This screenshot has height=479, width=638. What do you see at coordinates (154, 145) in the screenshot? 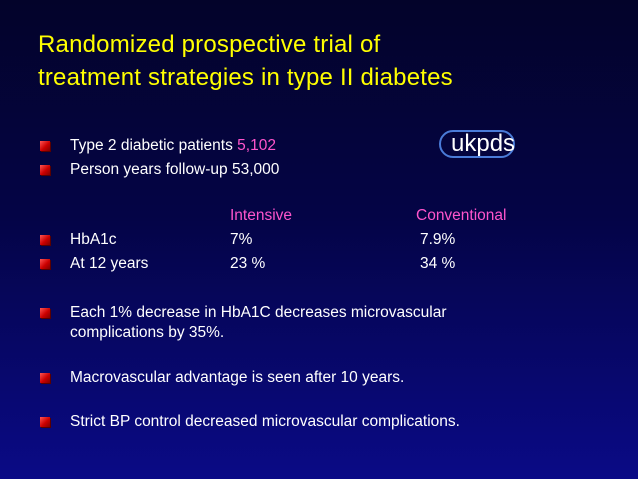
I see `patients-label: Type 2 diabetic patients` at bounding box center [154, 145].